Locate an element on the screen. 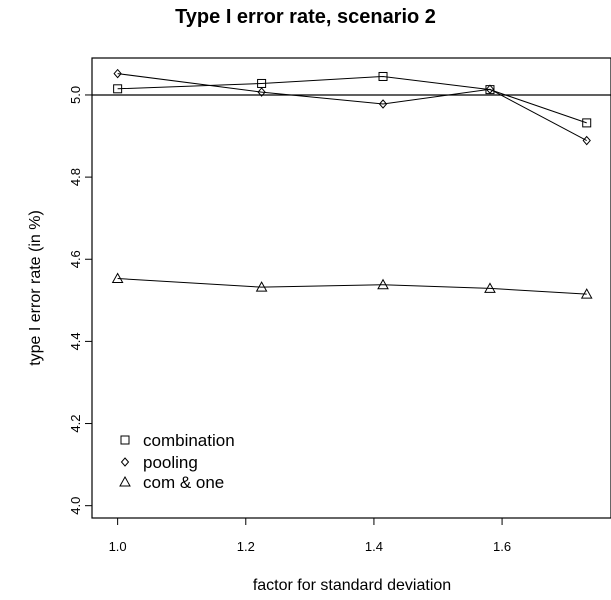  legend-label: com & one is located at coordinates (183, 482).